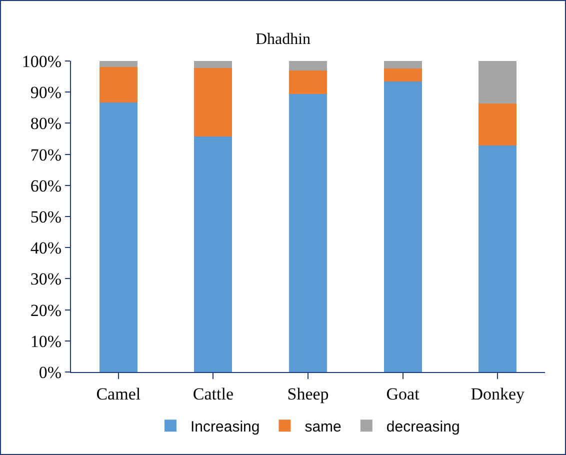 Image resolution: width=566 pixels, height=455 pixels. Describe the element at coordinates (403, 394) in the screenshot. I see `x-tick-label: Goat` at that location.